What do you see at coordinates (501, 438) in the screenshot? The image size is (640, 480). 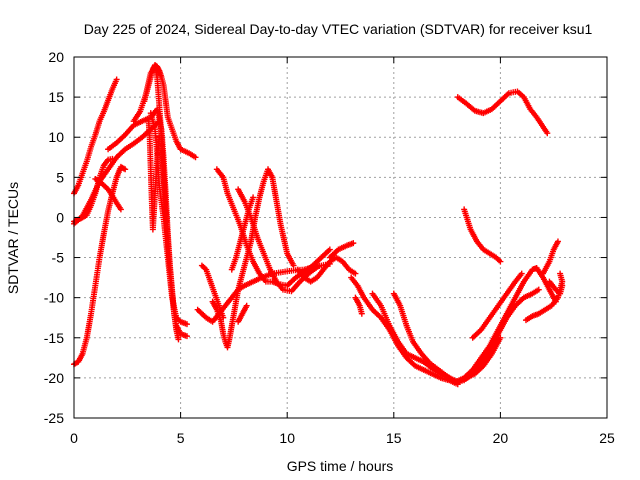 I see `x-tick-label: 20` at bounding box center [501, 438].